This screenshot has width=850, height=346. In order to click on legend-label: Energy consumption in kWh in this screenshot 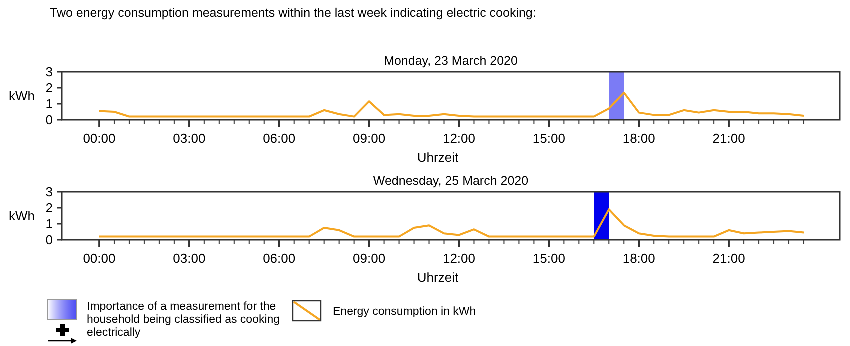, I will do `click(404, 312)`.